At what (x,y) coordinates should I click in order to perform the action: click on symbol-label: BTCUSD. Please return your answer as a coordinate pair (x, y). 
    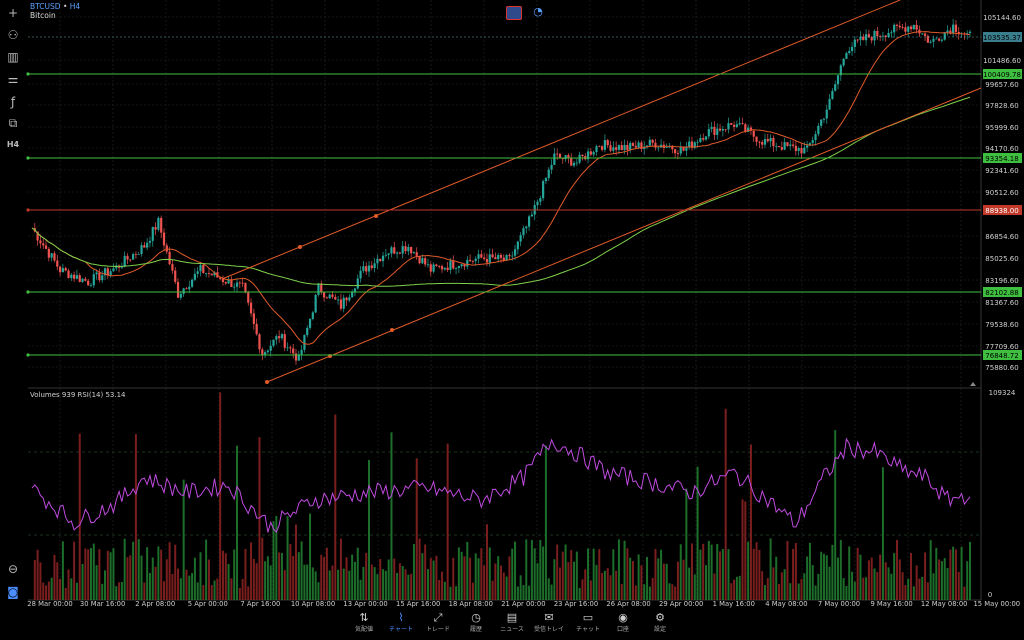
    Looking at the image, I should click on (45, 6).